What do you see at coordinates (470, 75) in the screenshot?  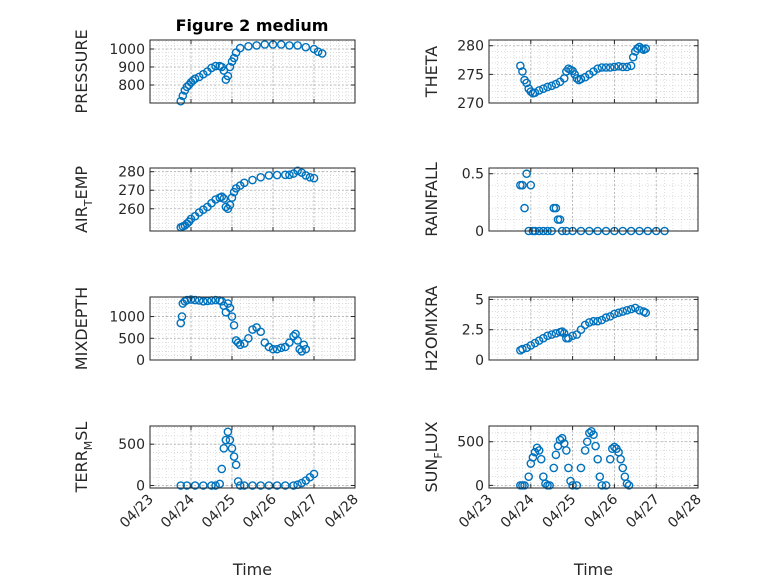 I see `y-tick-label: 275` at bounding box center [470, 75].